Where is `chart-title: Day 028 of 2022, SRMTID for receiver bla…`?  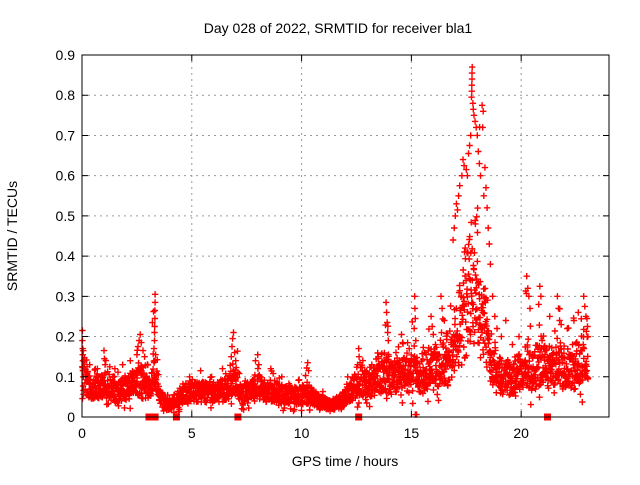 chart-title: Day 028 of 2022, SRMTID for receiver bla… is located at coordinates (338, 28).